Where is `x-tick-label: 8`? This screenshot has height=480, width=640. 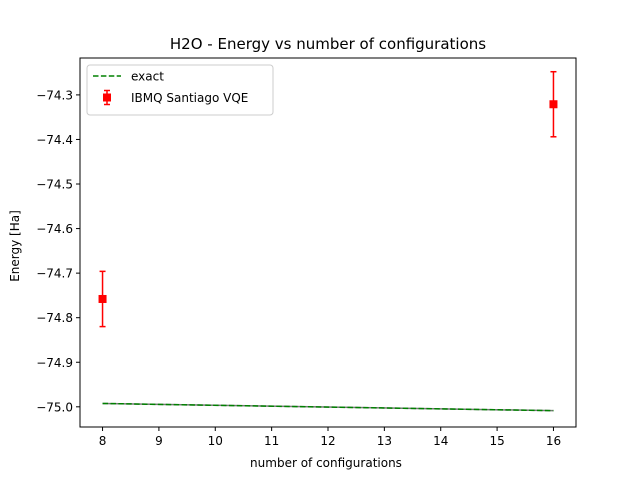 x-tick-label: 8 is located at coordinates (103, 441).